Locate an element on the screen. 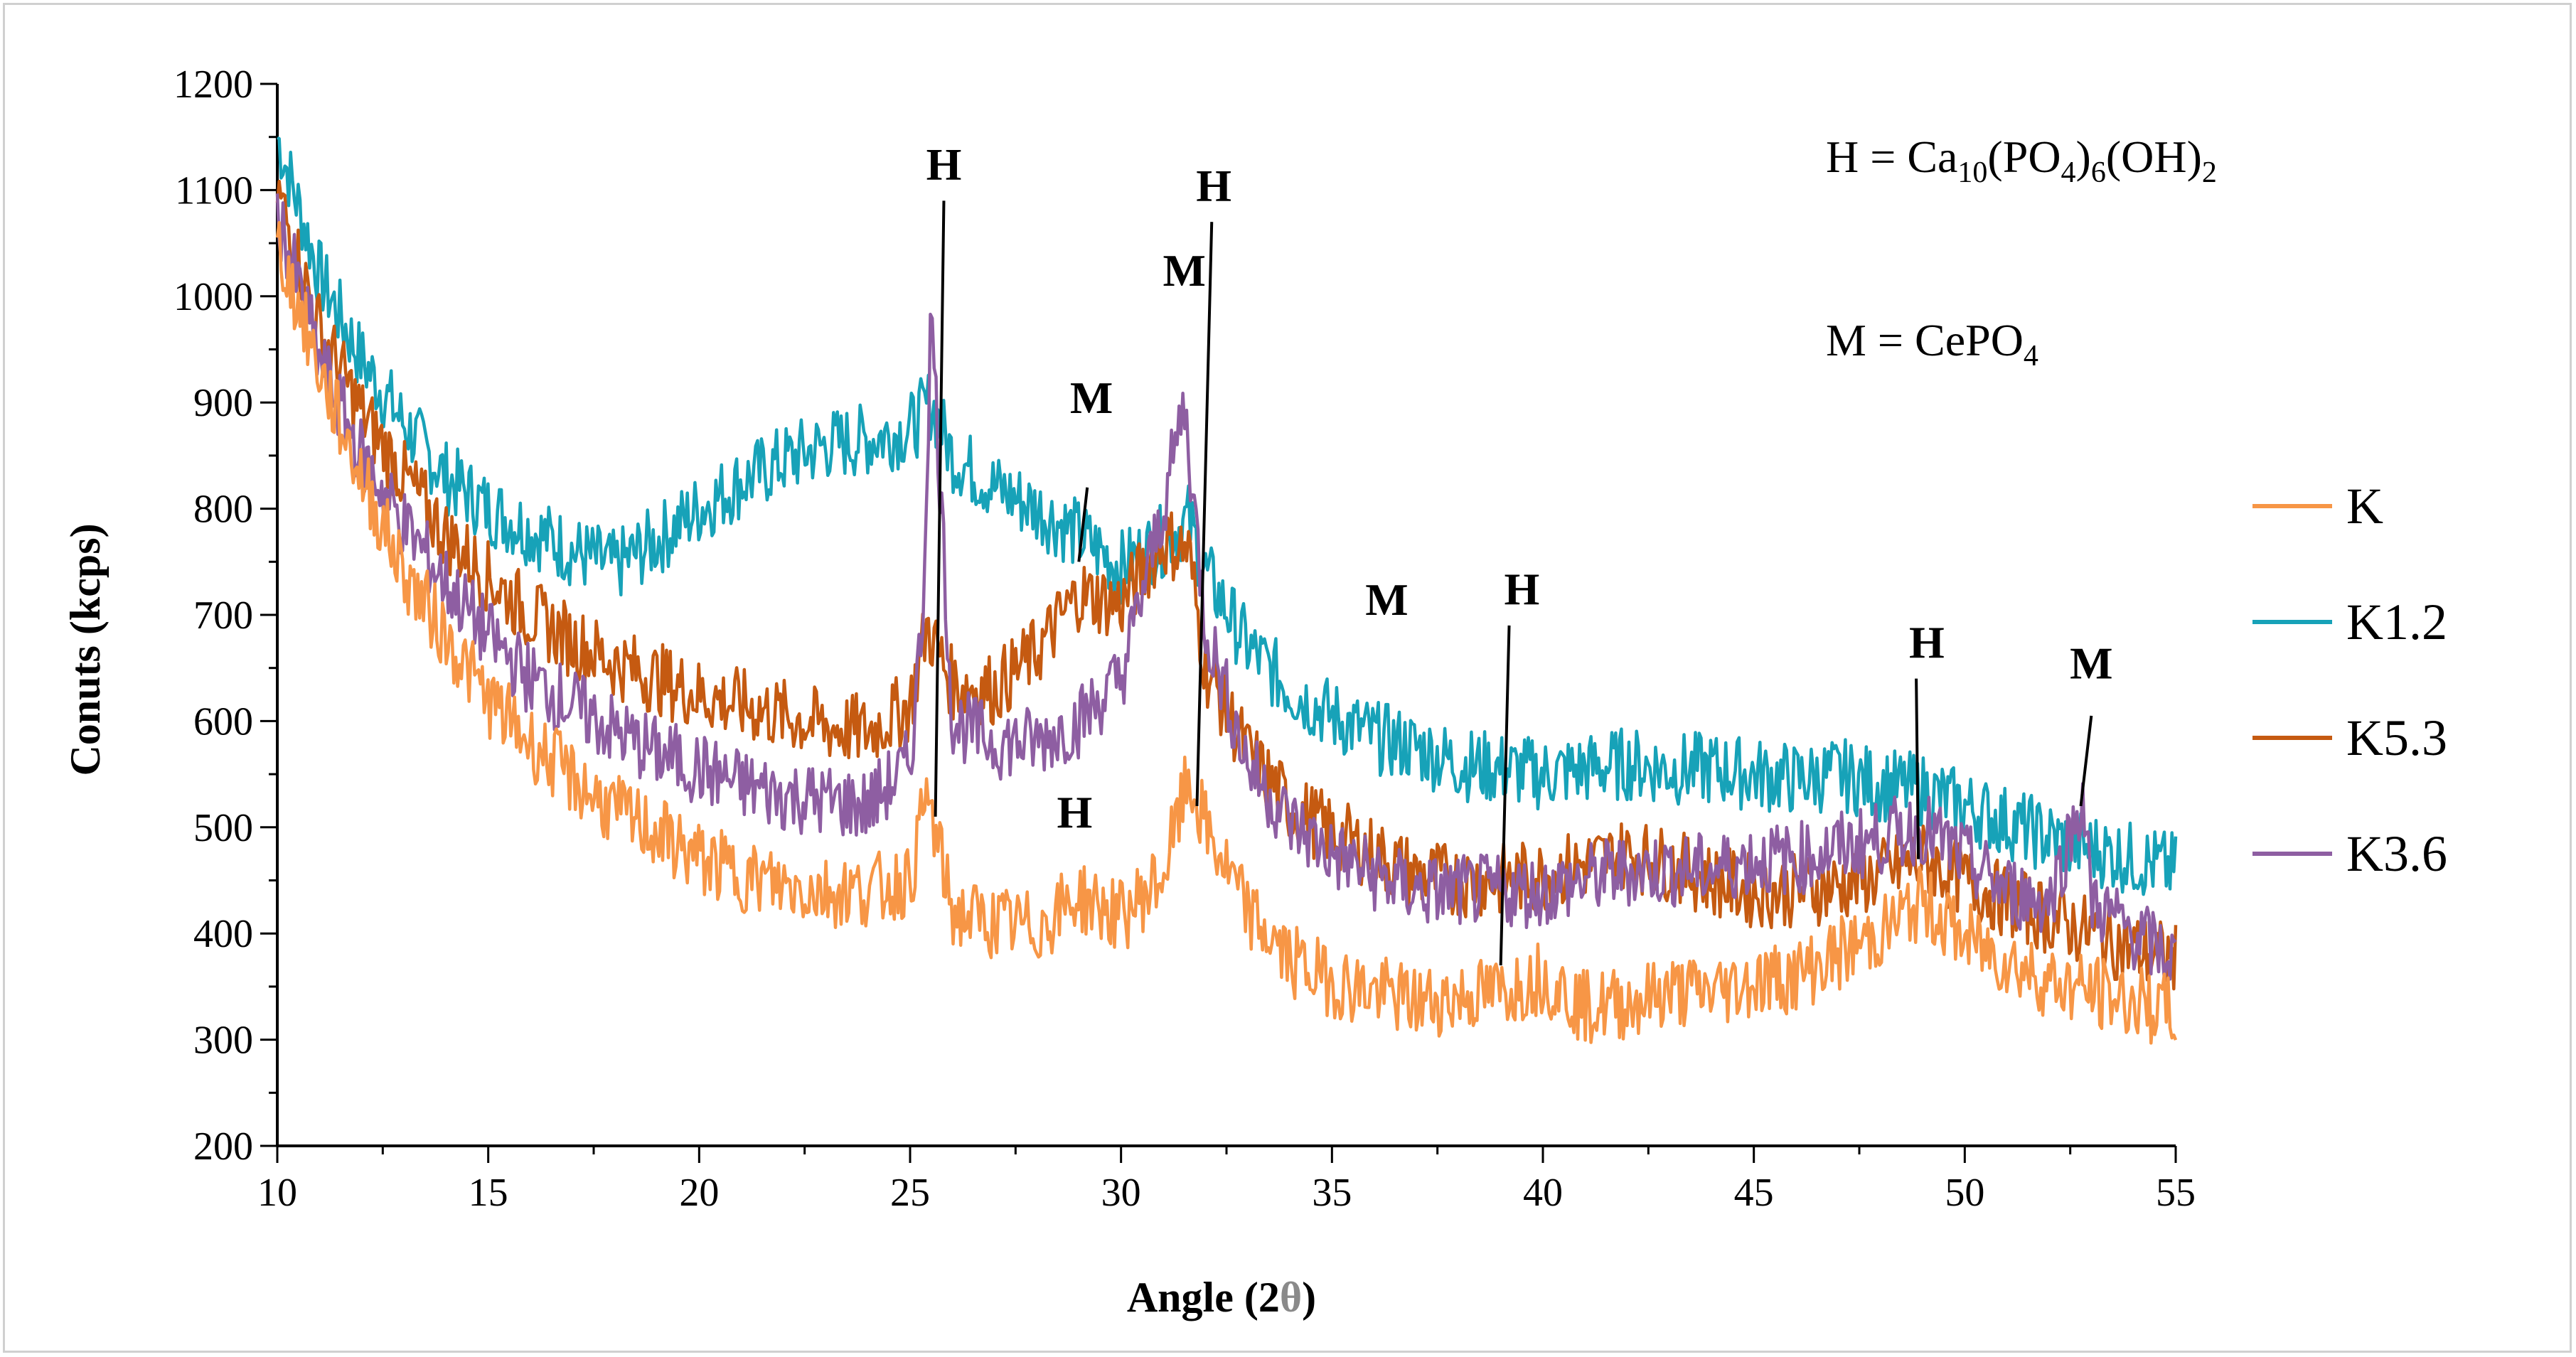 The width and height of the screenshot is (2576, 1357). formula-h-part-3: 4 is located at coordinates (2068, 172).